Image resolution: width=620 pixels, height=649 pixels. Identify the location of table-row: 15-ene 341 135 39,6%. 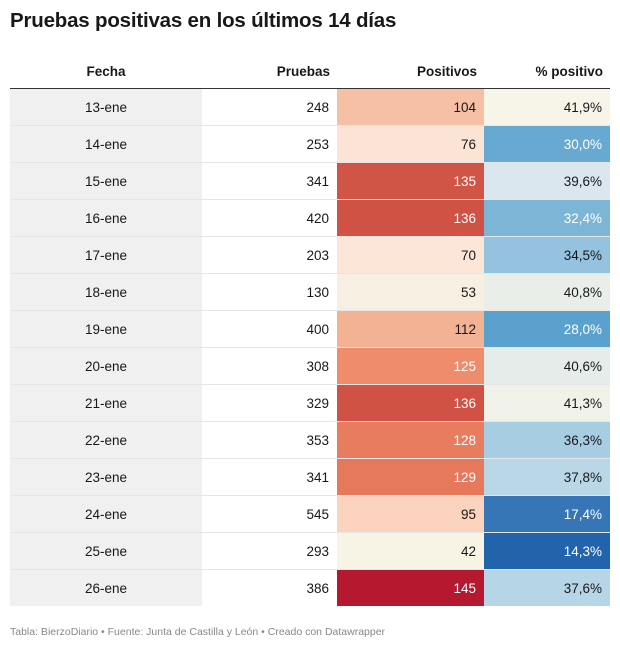
(310, 181).